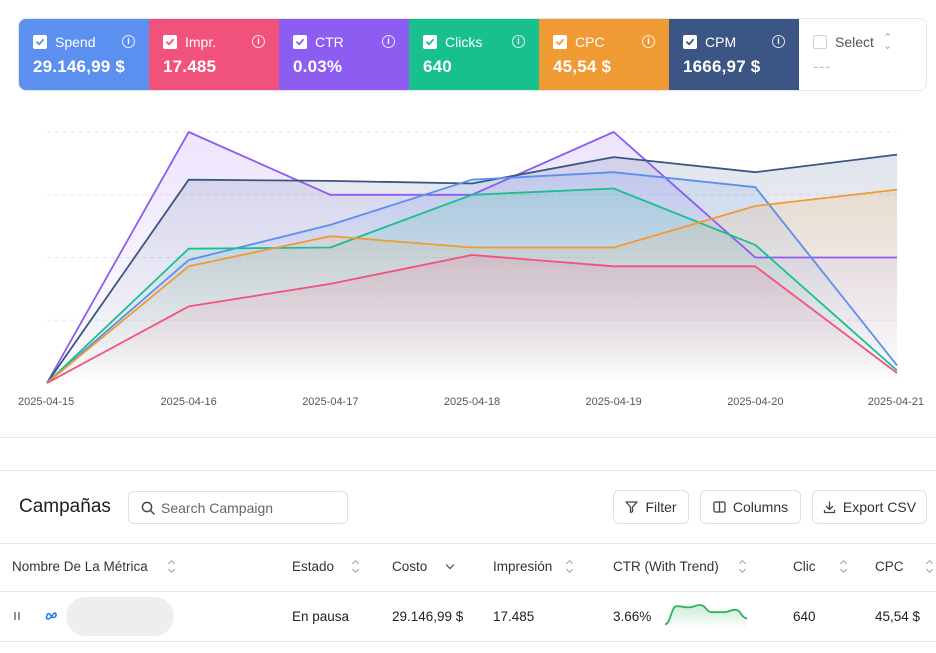 This screenshot has height=653, width=936. I want to click on campaigns-title: Campañas, so click(65, 506).